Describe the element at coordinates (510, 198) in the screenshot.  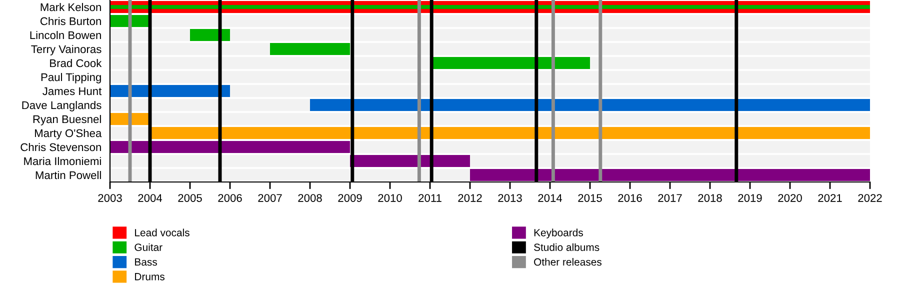
I see `x-tick-label: 2013` at that location.